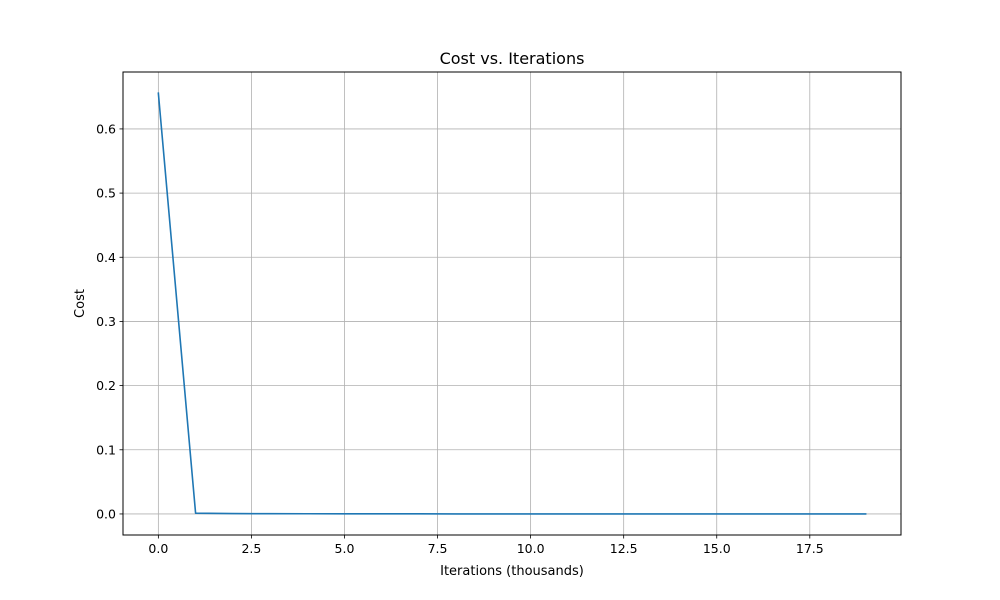 The height and width of the screenshot is (600, 1000). What do you see at coordinates (531, 548) in the screenshot?
I see `x-tick-label: 10.0` at bounding box center [531, 548].